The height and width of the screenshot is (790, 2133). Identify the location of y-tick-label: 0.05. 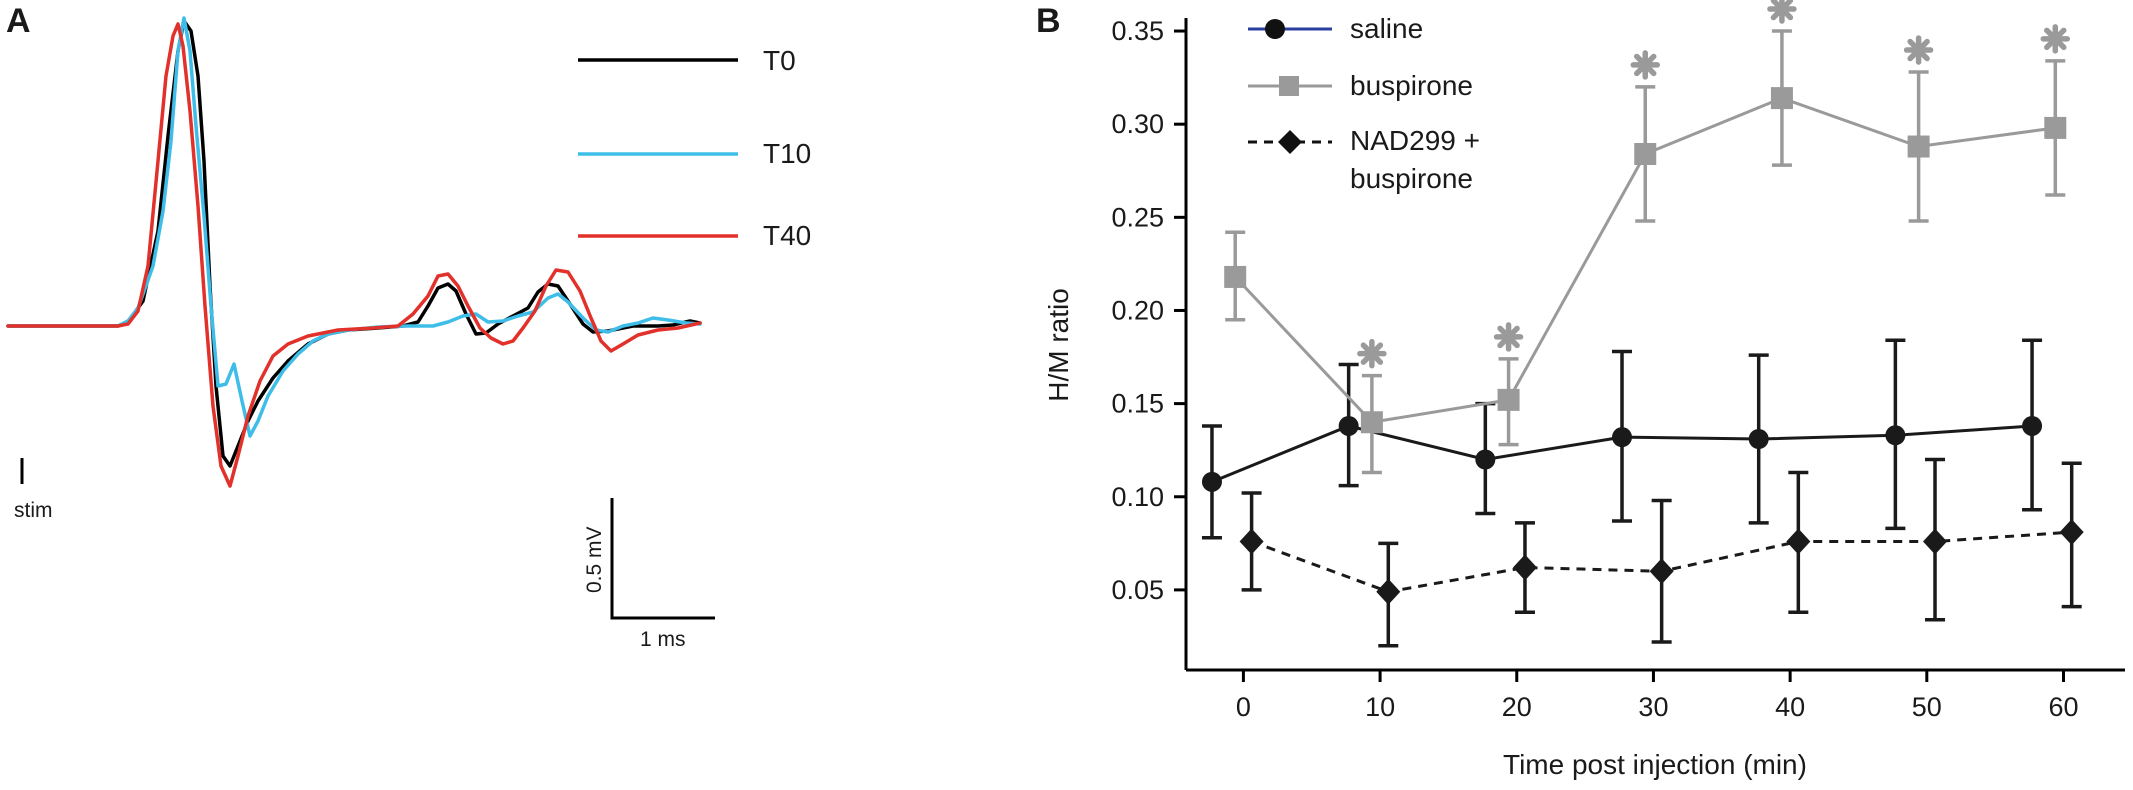
(1137, 590).